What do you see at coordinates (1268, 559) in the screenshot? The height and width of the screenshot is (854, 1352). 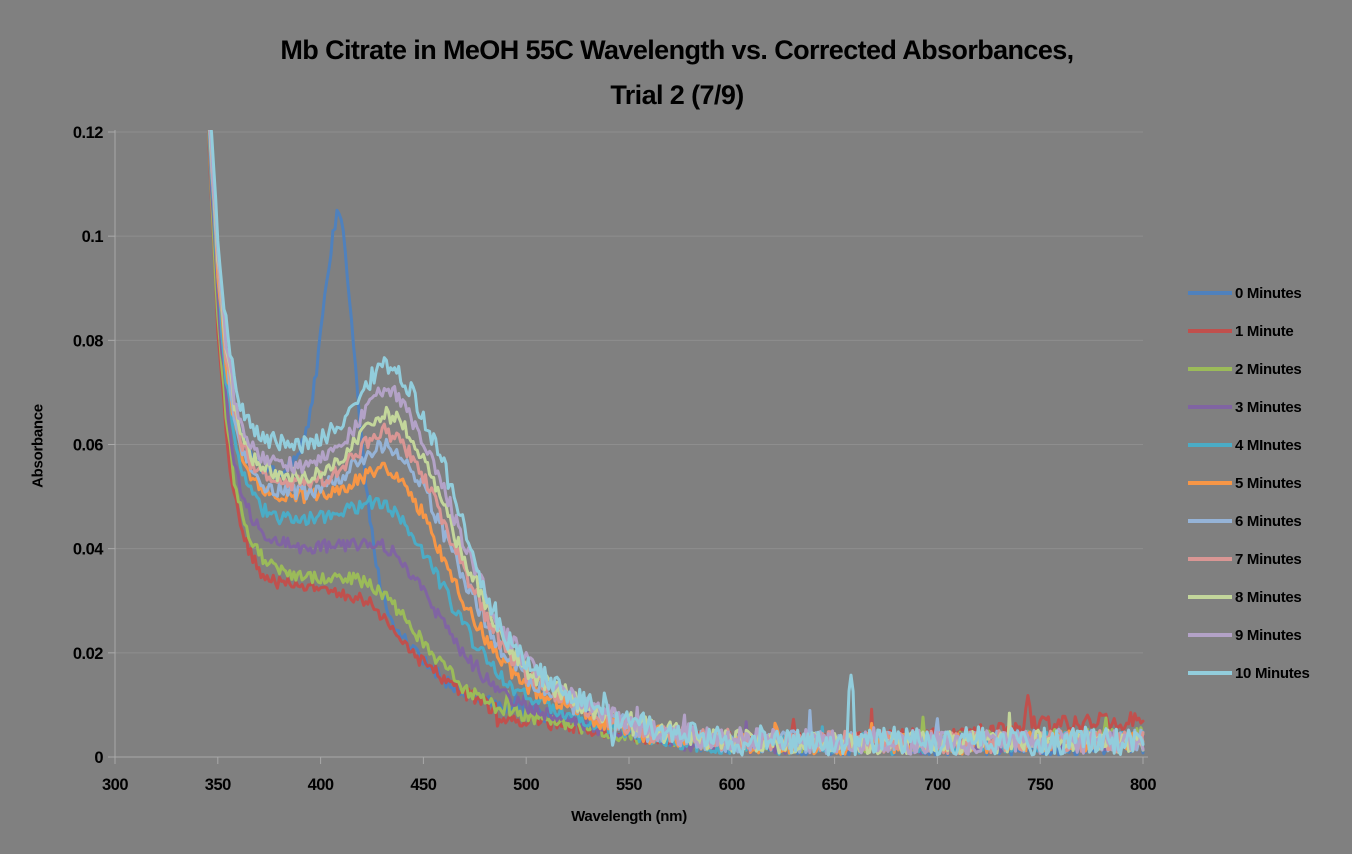 I see `legend-label: 7 Minutes` at bounding box center [1268, 559].